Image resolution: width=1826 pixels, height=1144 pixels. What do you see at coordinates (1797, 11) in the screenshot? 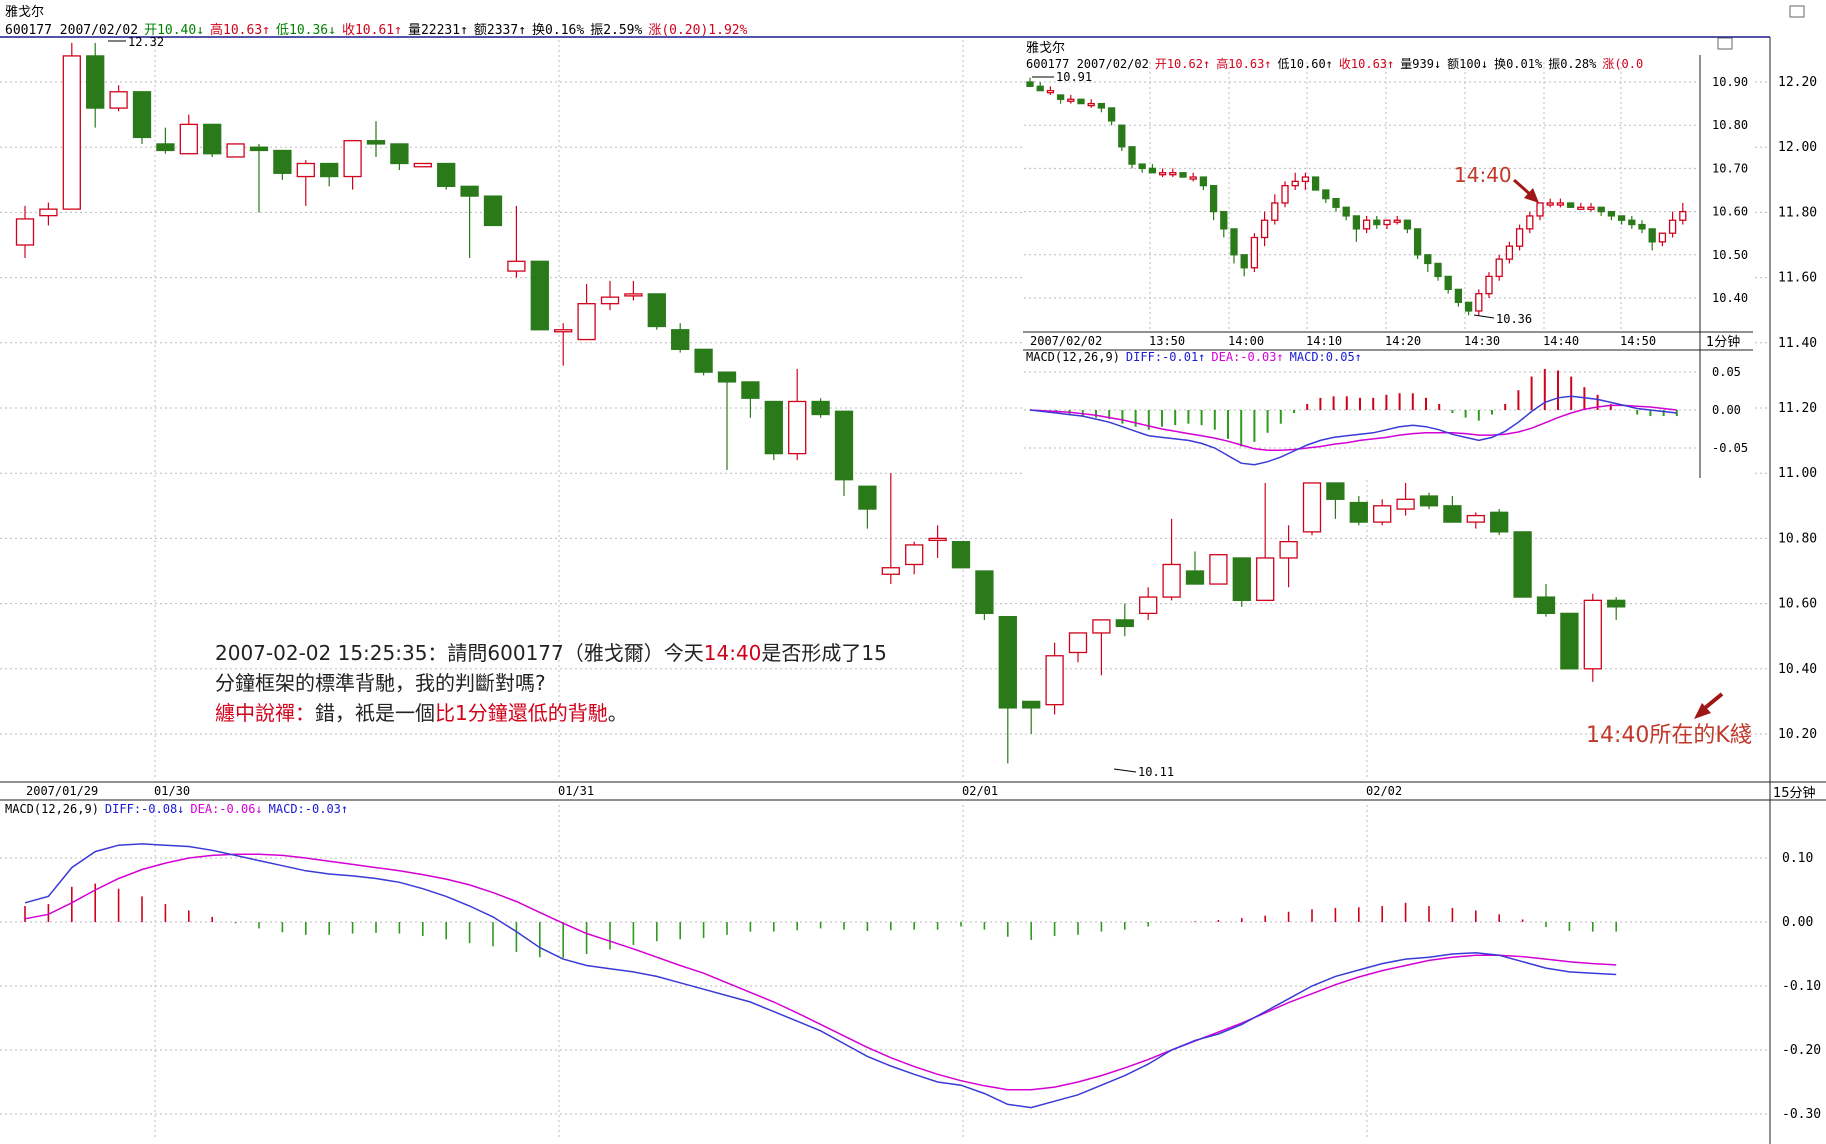
I see `main-window-icon` at bounding box center [1797, 11].